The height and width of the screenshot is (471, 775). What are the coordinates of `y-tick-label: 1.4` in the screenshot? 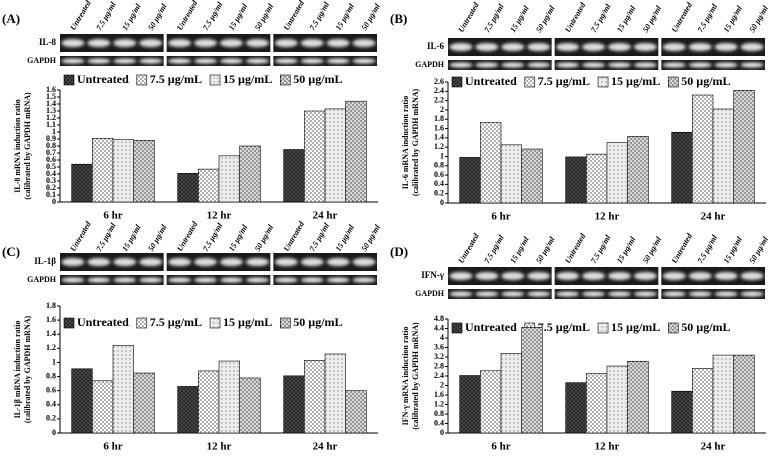 It's located at (51, 103).